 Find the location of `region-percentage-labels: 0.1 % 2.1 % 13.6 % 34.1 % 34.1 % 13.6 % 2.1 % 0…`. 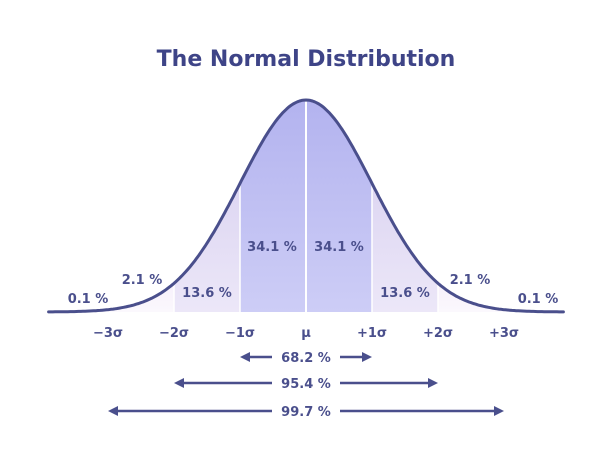

region-percentage-labels: 0.1 % 2.1 % 13.6 % 34.1 % 34.1 % 13.6 % 2.1 % 0… is located at coordinates (313, 273).